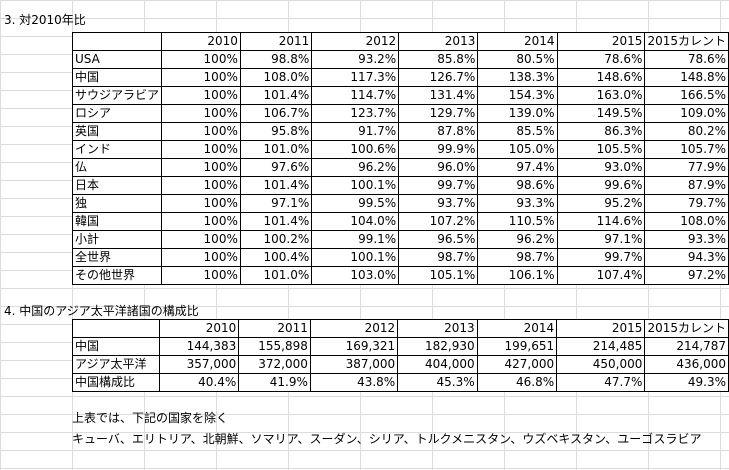 This screenshot has width=729, height=470. I want to click on value-cell: 169,321, so click(354, 346).